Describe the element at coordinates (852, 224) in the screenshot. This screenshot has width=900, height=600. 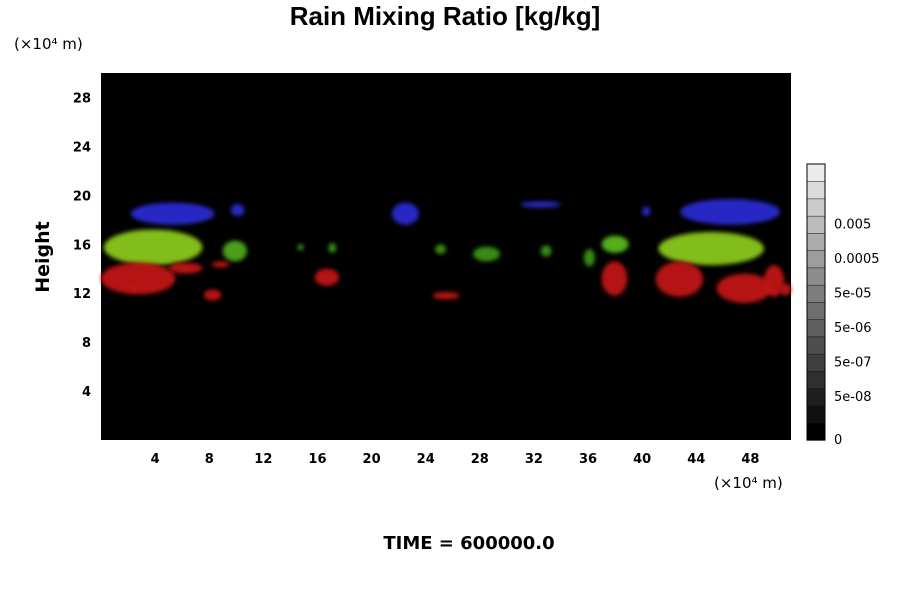
I see `colorbar-label-6: 0.005` at that location.